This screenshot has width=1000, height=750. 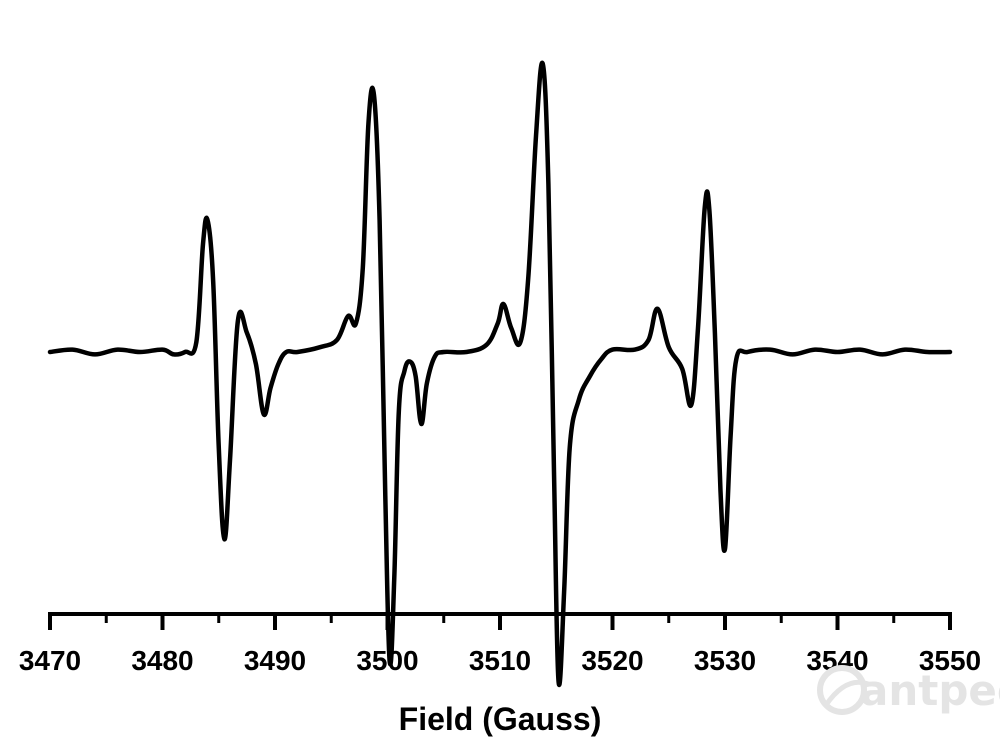 I want to click on x-tick-label: 3470, so click(x=50, y=660).